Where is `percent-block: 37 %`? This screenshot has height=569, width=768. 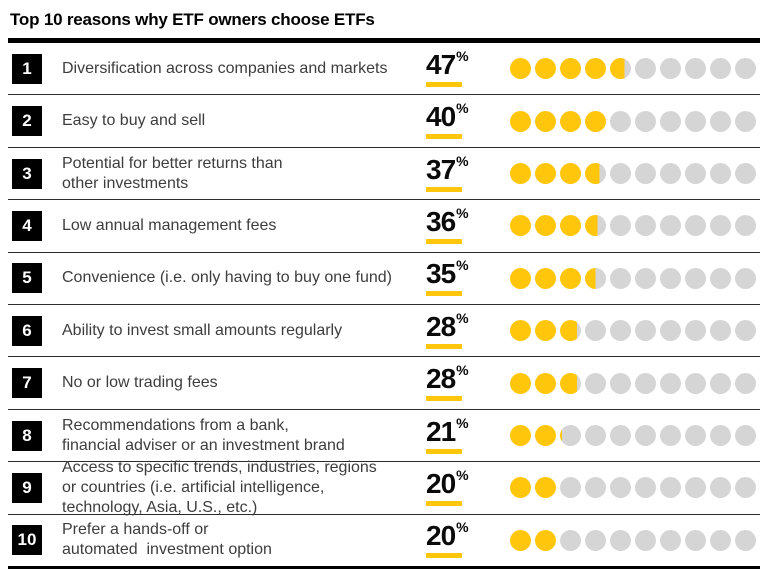 percent-block: 37 % is located at coordinates (464, 172).